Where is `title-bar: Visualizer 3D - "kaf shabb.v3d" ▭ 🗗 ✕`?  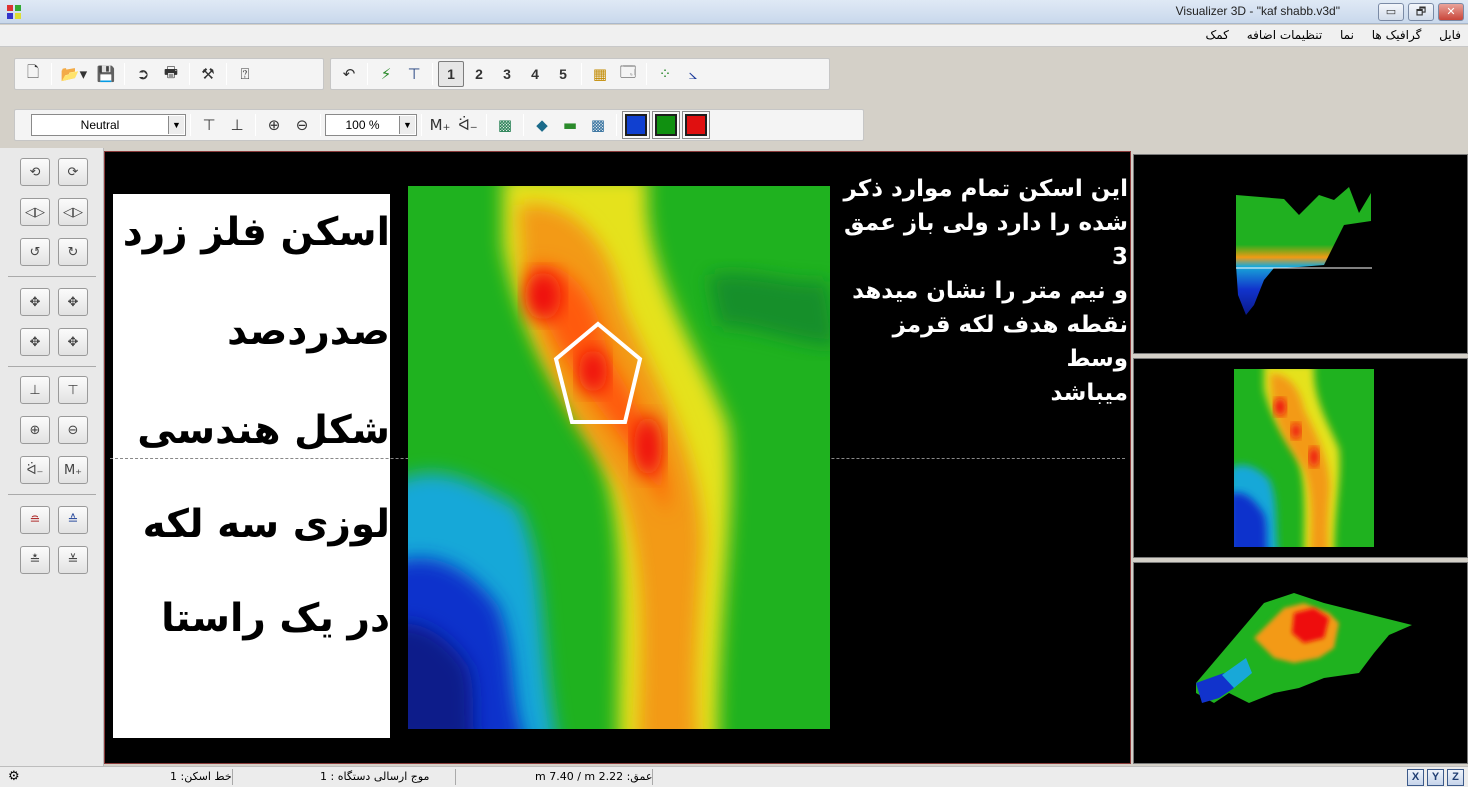 title-bar: Visualizer 3D - "kaf shabb.v3d" ▭ 🗗 ✕ is located at coordinates (734, 12).